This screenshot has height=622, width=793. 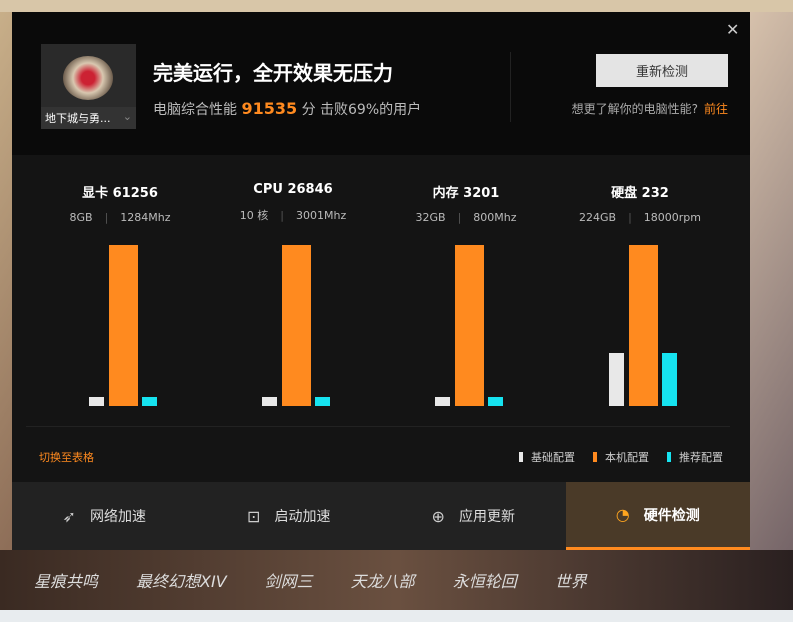 I want to click on game-logo: 最终幻想XIV, so click(x=181, y=581).